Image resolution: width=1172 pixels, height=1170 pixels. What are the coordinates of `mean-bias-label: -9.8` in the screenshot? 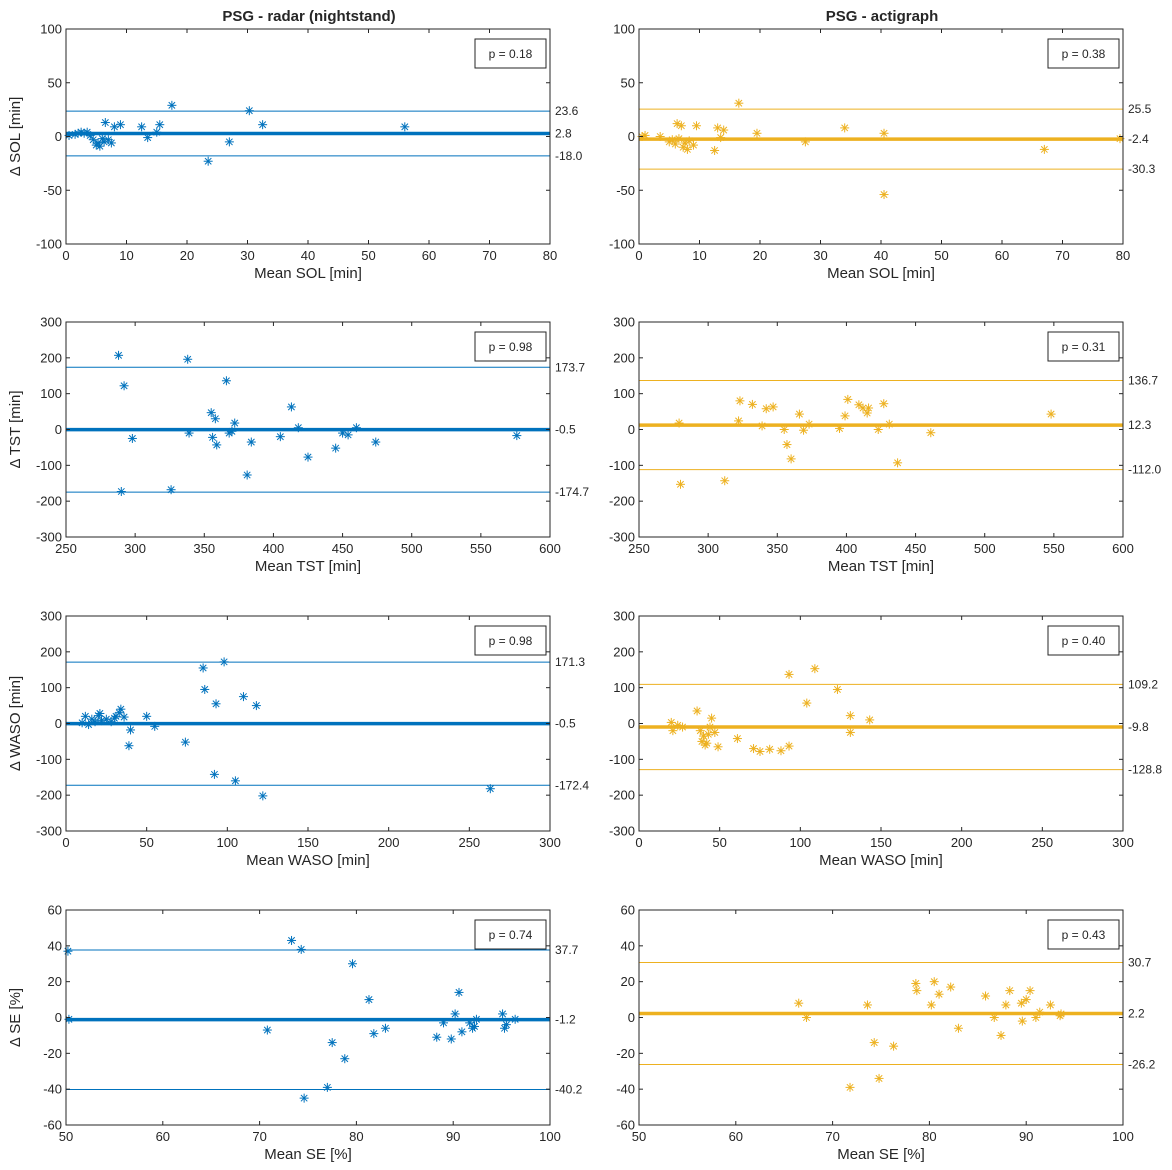 It's located at (1138, 727).